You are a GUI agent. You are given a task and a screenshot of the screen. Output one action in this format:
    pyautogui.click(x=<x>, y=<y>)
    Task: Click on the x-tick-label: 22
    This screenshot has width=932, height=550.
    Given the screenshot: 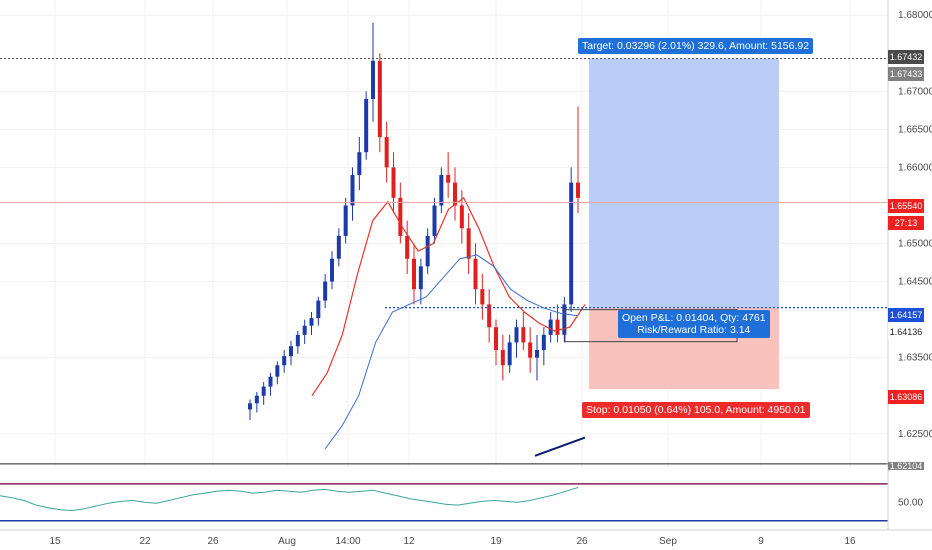 What is the action you would take?
    pyautogui.click(x=145, y=541)
    